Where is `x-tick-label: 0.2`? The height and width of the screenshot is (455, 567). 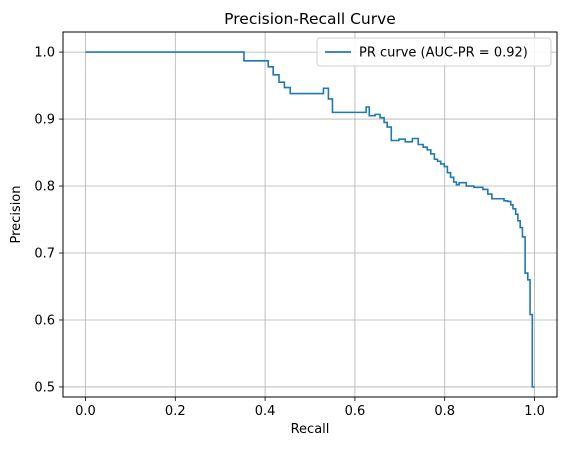
x-tick-label: 0.2 is located at coordinates (175, 411).